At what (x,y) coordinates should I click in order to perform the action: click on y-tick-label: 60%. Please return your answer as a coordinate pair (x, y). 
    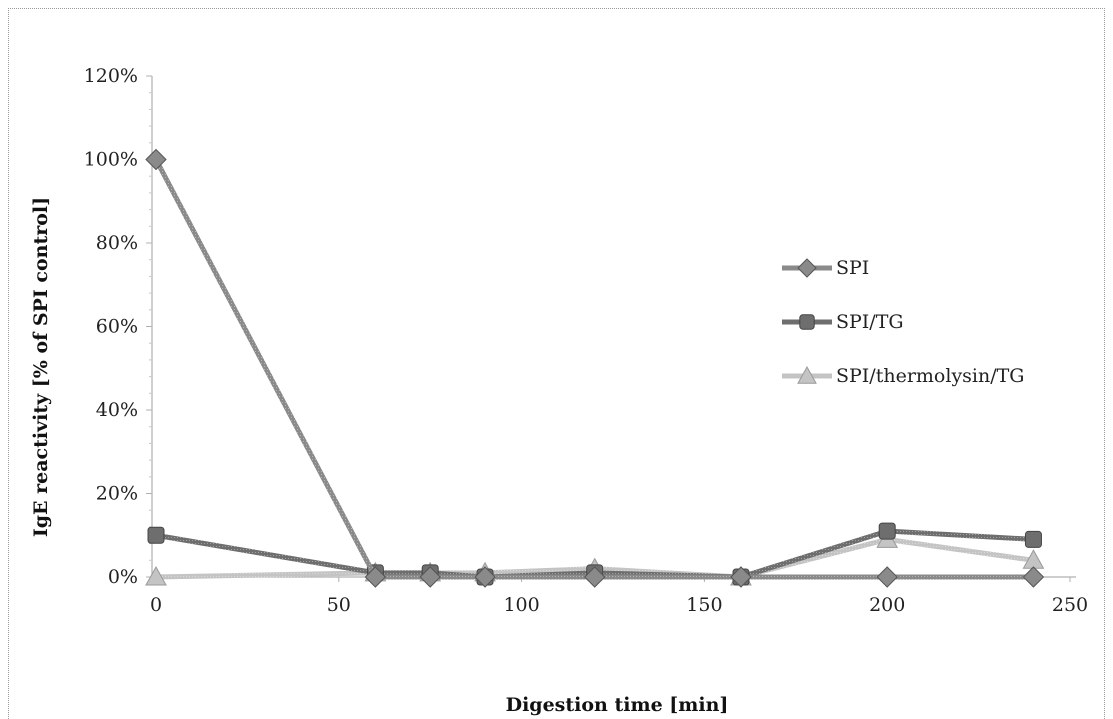
    Looking at the image, I should click on (117, 327).